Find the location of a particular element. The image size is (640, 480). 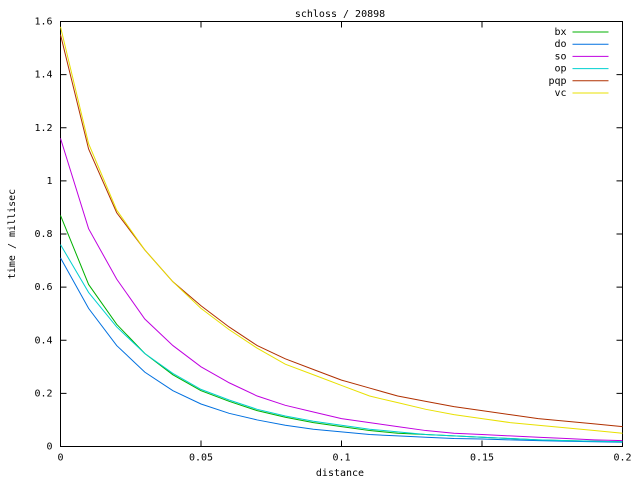

x-tick-label: 0.1 is located at coordinates (341, 458).